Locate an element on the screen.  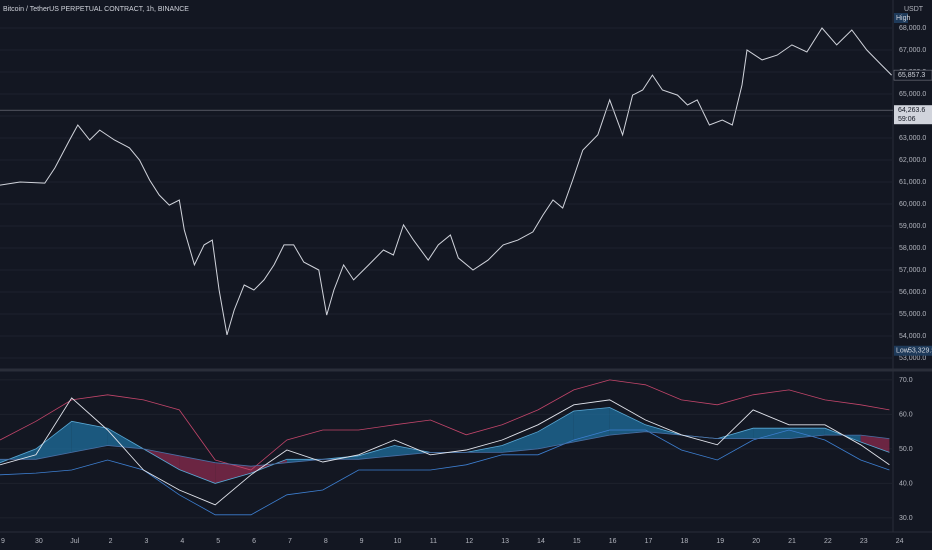
y-axis-label: USDT is located at coordinates (914, 9).